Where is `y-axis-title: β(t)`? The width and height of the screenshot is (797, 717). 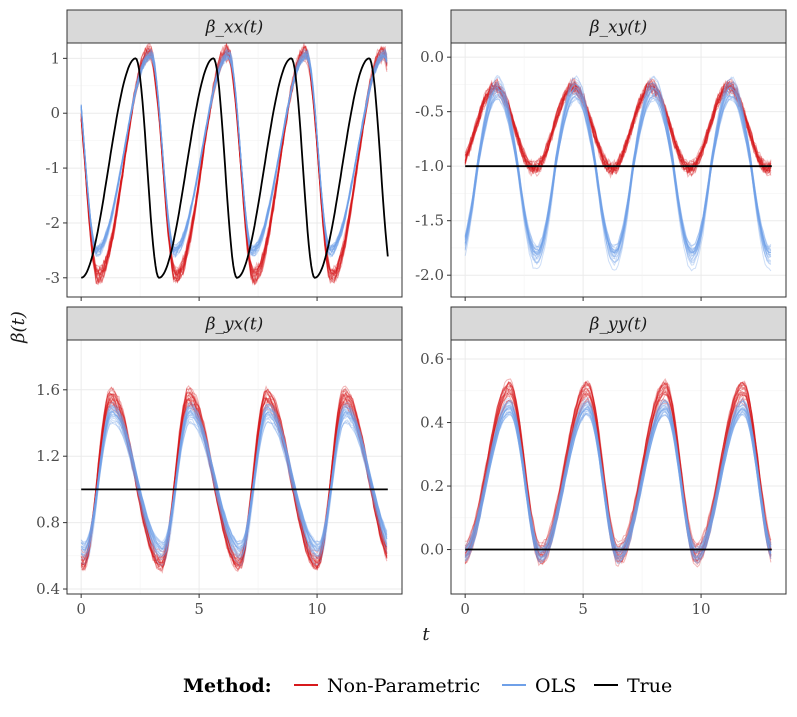
y-axis-title: β(t) is located at coordinates (18, 327).